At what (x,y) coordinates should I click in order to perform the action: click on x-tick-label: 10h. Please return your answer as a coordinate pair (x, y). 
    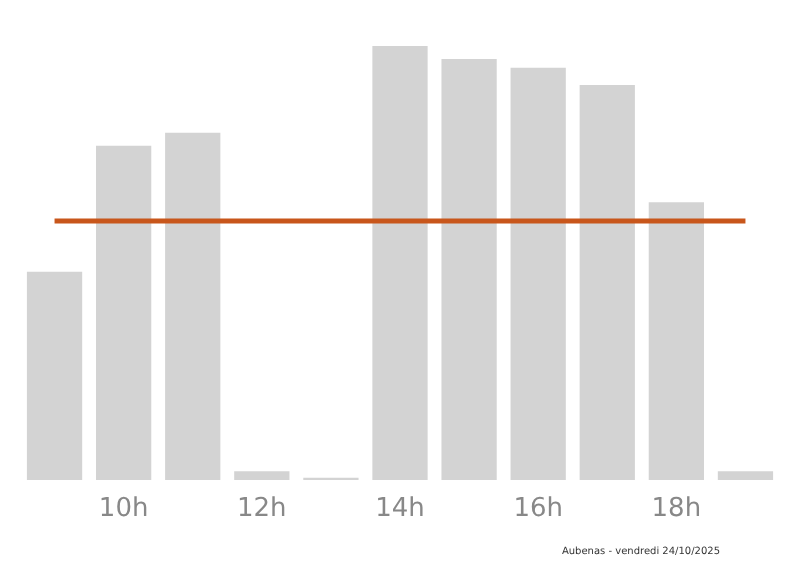
    Looking at the image, I should click on (123, 509).